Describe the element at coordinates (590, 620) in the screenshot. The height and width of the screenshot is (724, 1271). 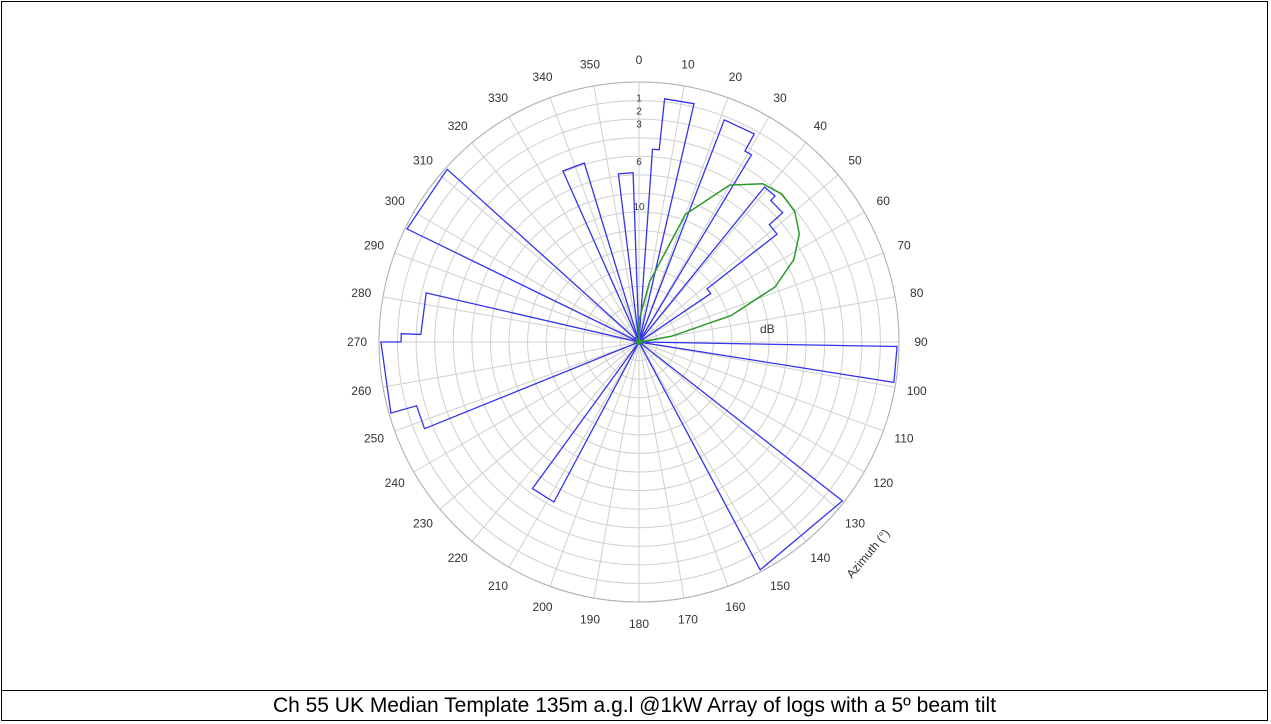
I see `angle-tick-label: 190` at that location.